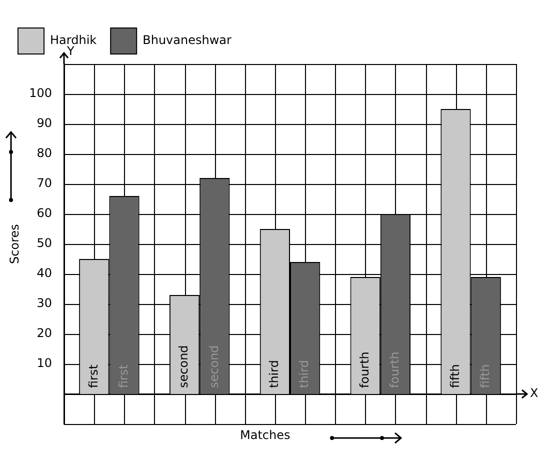 This screenshot has height=450, width=546. What do you see at coordinates (44, 123) in the screenshot?
I see `y-tick-label: 90` at bounding box center [44, 123].